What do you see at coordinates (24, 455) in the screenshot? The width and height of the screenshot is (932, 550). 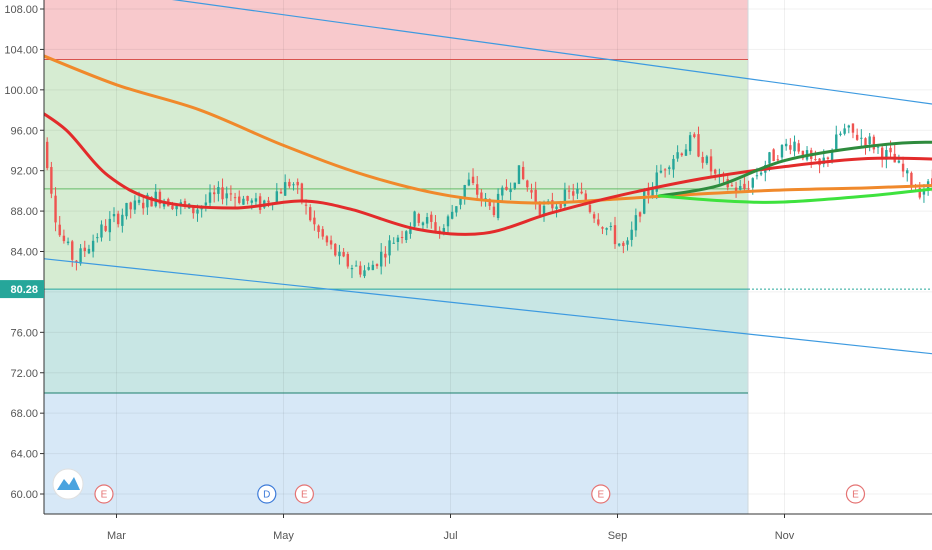 I see `price-tick-label: 64.00` at bounding box center [24, 455].